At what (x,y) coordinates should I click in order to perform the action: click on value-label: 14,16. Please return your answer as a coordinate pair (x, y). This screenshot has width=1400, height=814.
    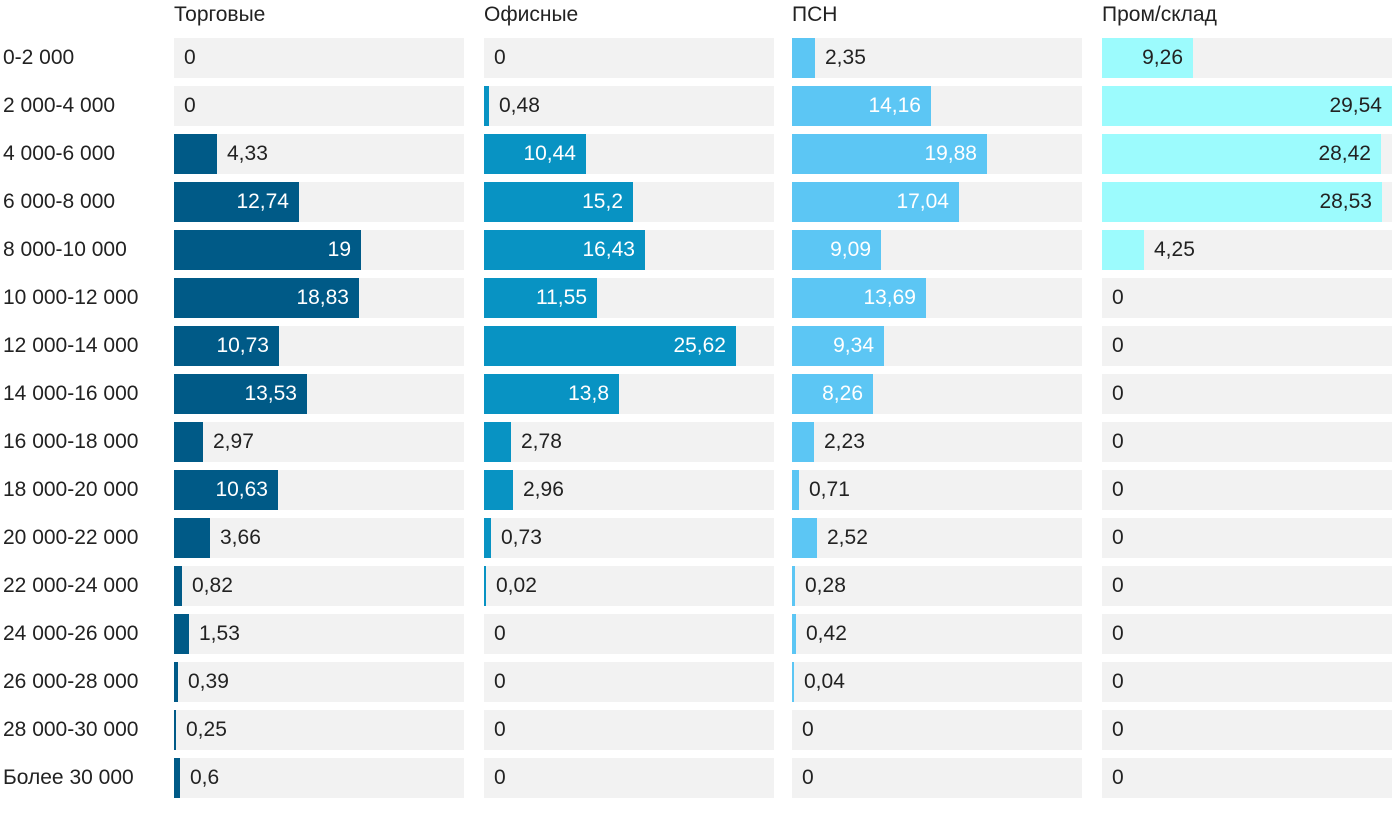
    Looking at the image, I should click on (894, 105).